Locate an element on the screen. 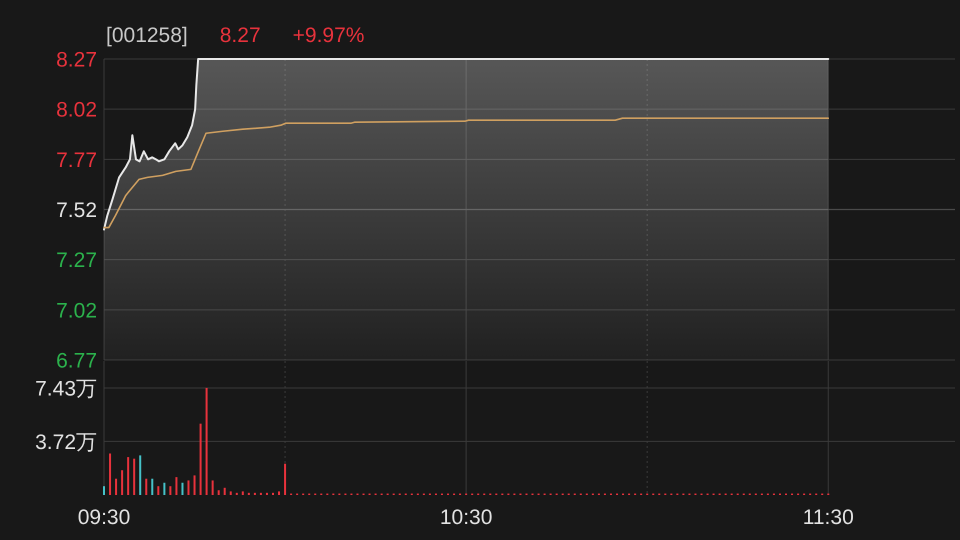 The width and height of the screenshot is (960, 540). y-tick-label: 3.72万 is located at coordinates (66, 442).